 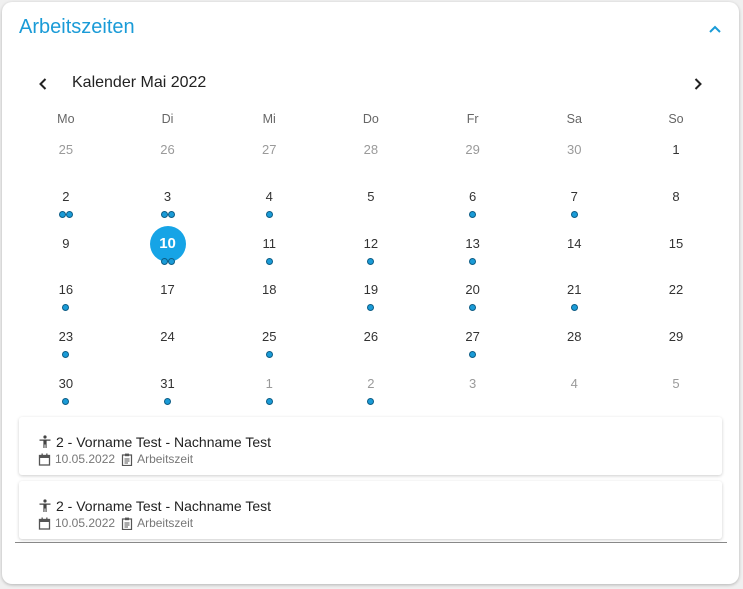 What do you see at coordinates (167, 149) in the screenshot?
I see `day-number: 26` at bounding box center [167, 149].